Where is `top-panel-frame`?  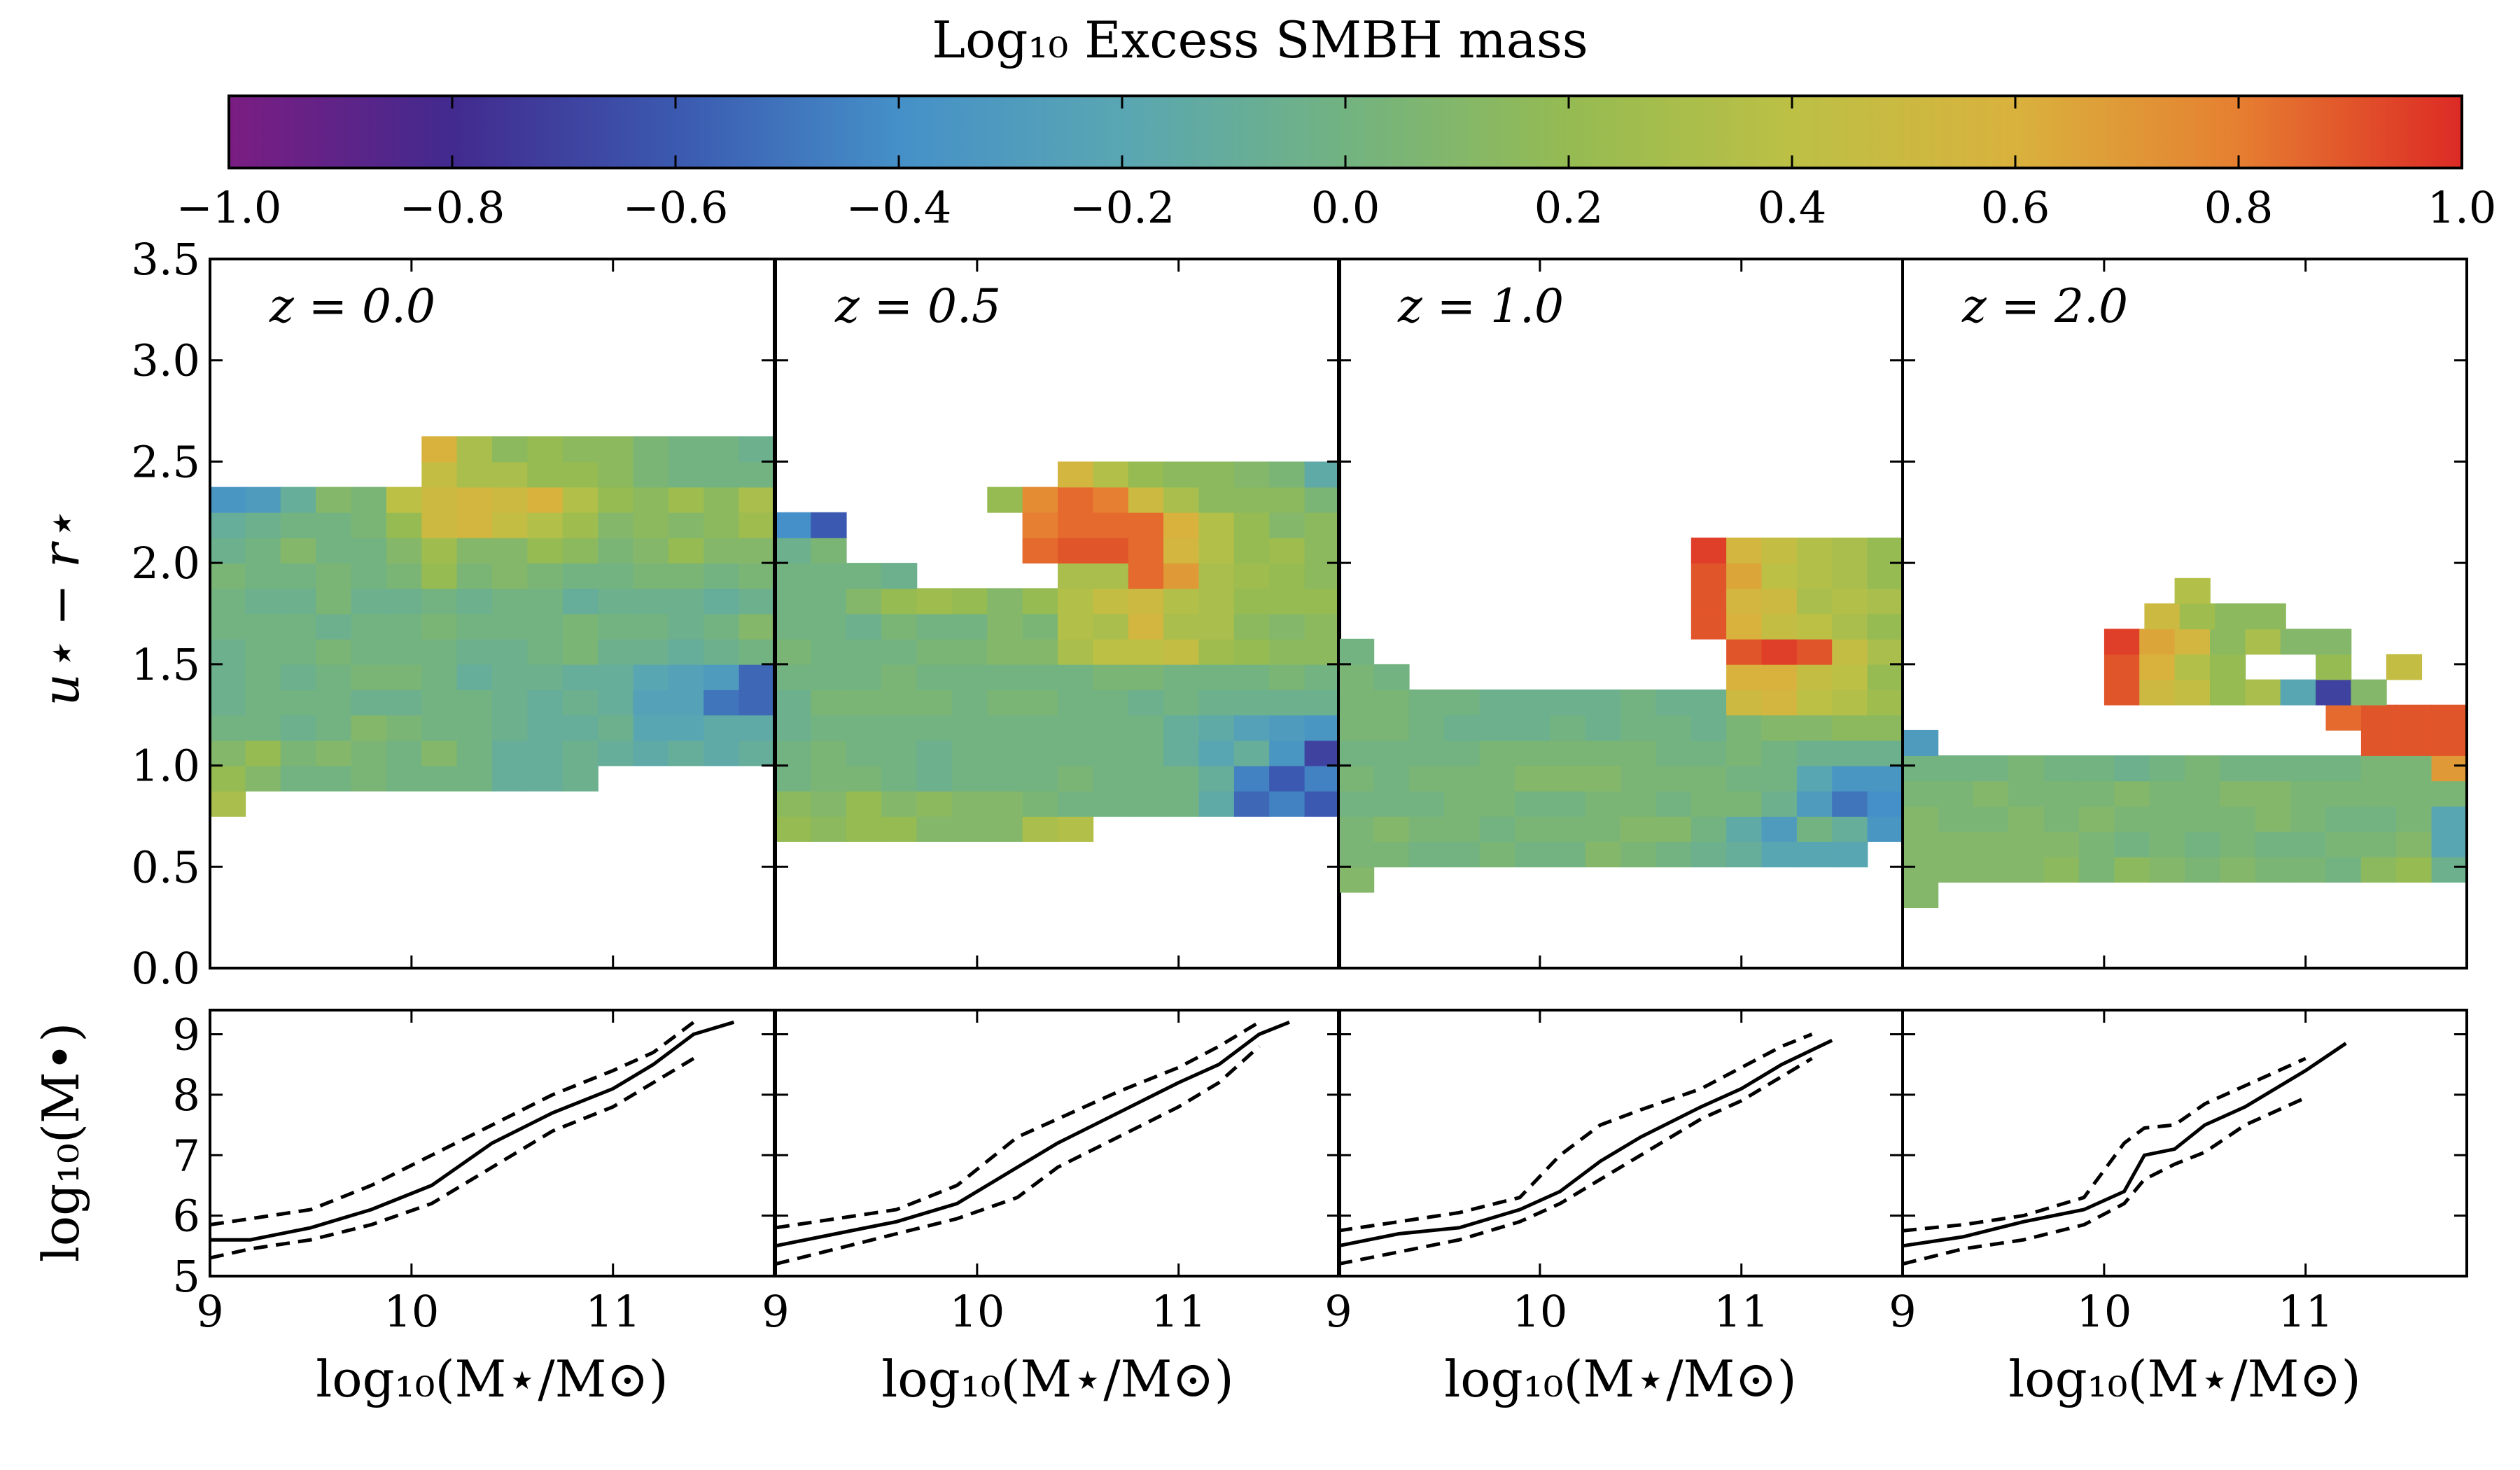
top-panel-frame is located at coordinates (2184, 613).